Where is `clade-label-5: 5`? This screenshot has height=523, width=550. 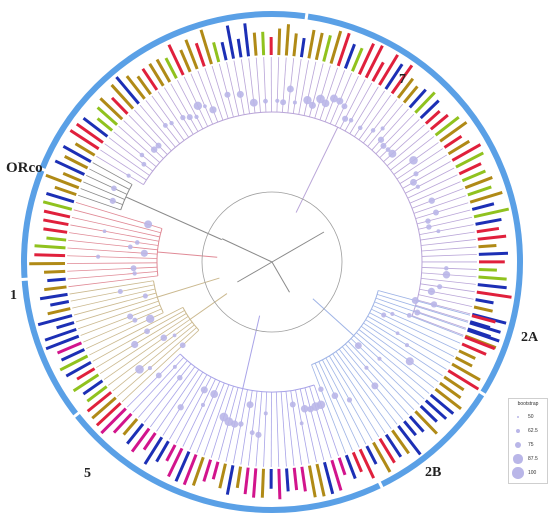
clade-label-5: 5 is located at coordinates (87, 473).